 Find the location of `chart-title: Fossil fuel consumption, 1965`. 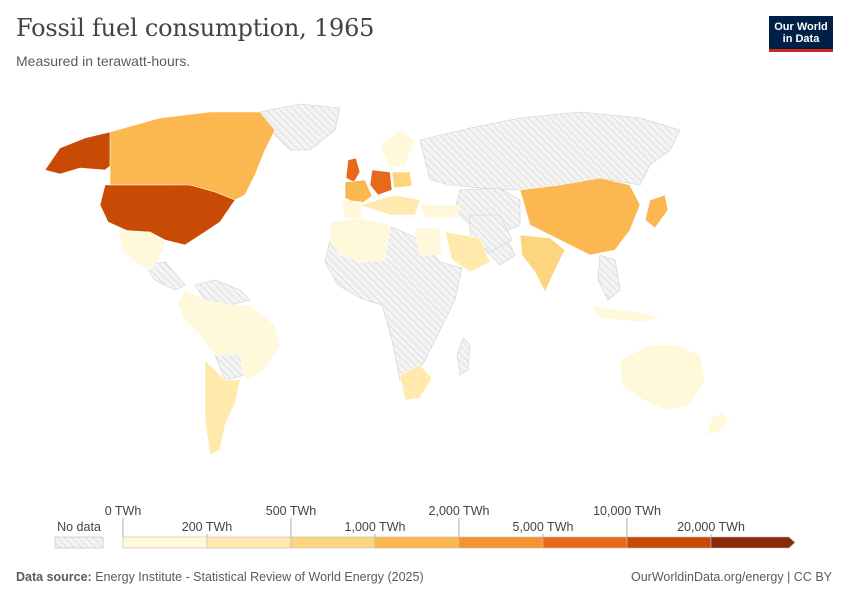

chart-title: Fossil fuel consumption, 1965 is located at coordinates (195, 28).